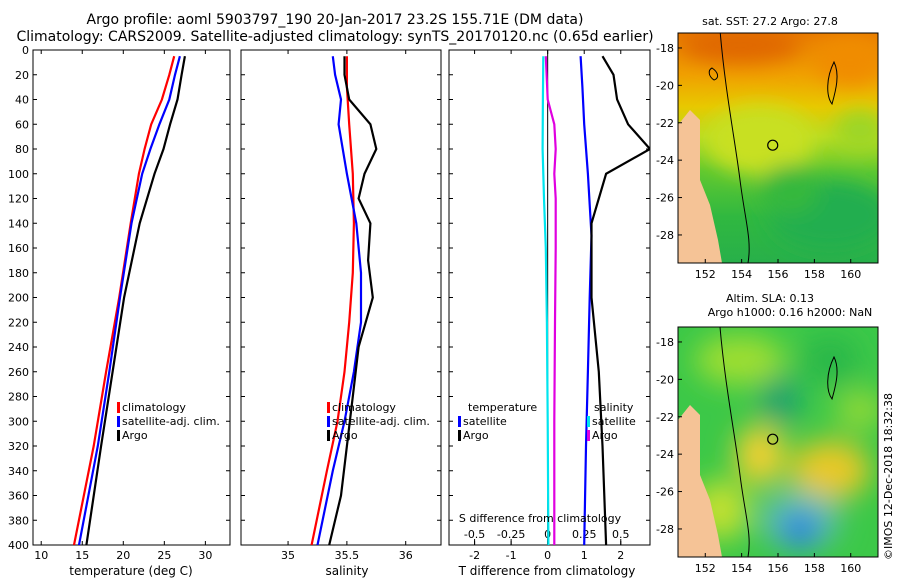 This screenshot has height=580, width=900. Describe the element at coordinates (18, 174) in the screenshot. I see `y-tick-label: 100` at that location.